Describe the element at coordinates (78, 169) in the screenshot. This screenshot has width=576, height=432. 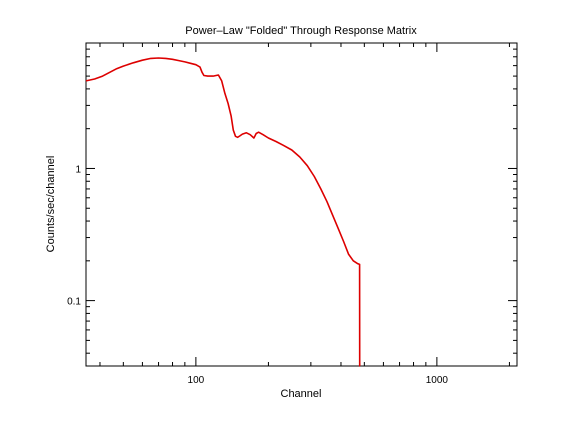
I see `y-tick-label: 1` at that location.